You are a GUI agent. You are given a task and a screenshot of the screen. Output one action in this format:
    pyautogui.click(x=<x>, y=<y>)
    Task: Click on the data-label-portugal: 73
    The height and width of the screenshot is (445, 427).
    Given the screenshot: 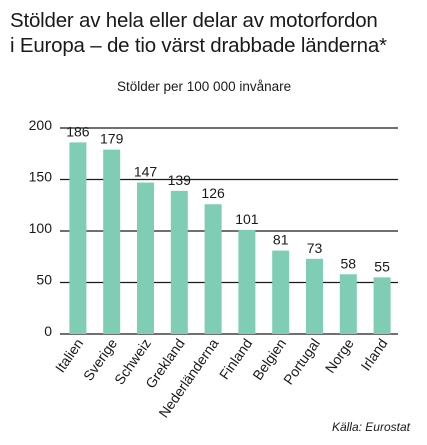 What is the action you would take?
    pyautogui.click(x=315, y=248)
    